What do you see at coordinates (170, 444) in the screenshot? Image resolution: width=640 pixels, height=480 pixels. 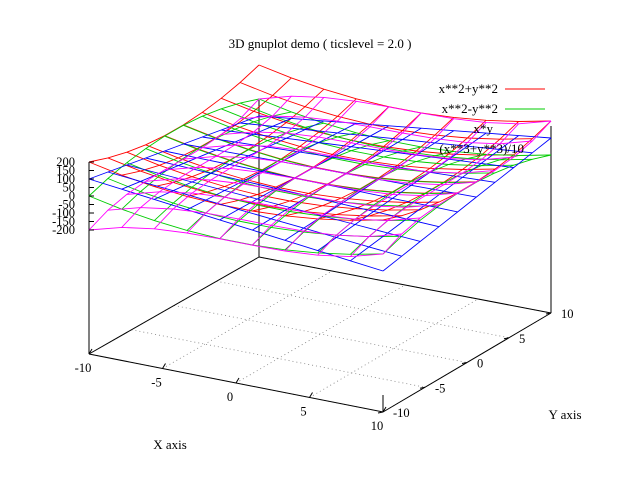 I see `x-axis-label: X axis` at bounding box center [170, 444].